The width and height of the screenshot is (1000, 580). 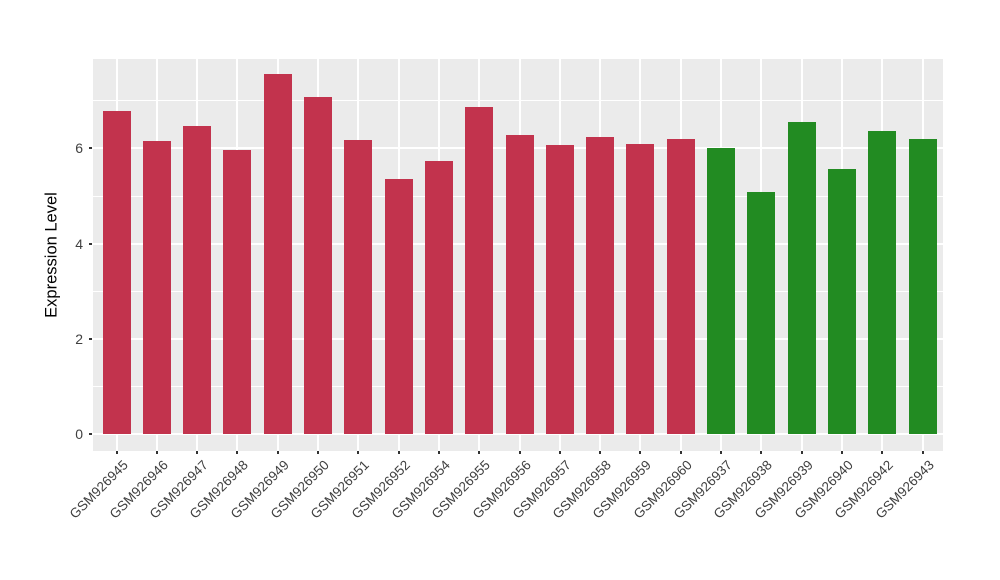 What do you see at coordinates (640, 288) in the screenshot?
I see `bar-GSM926959` at bounding box center [640, 288].